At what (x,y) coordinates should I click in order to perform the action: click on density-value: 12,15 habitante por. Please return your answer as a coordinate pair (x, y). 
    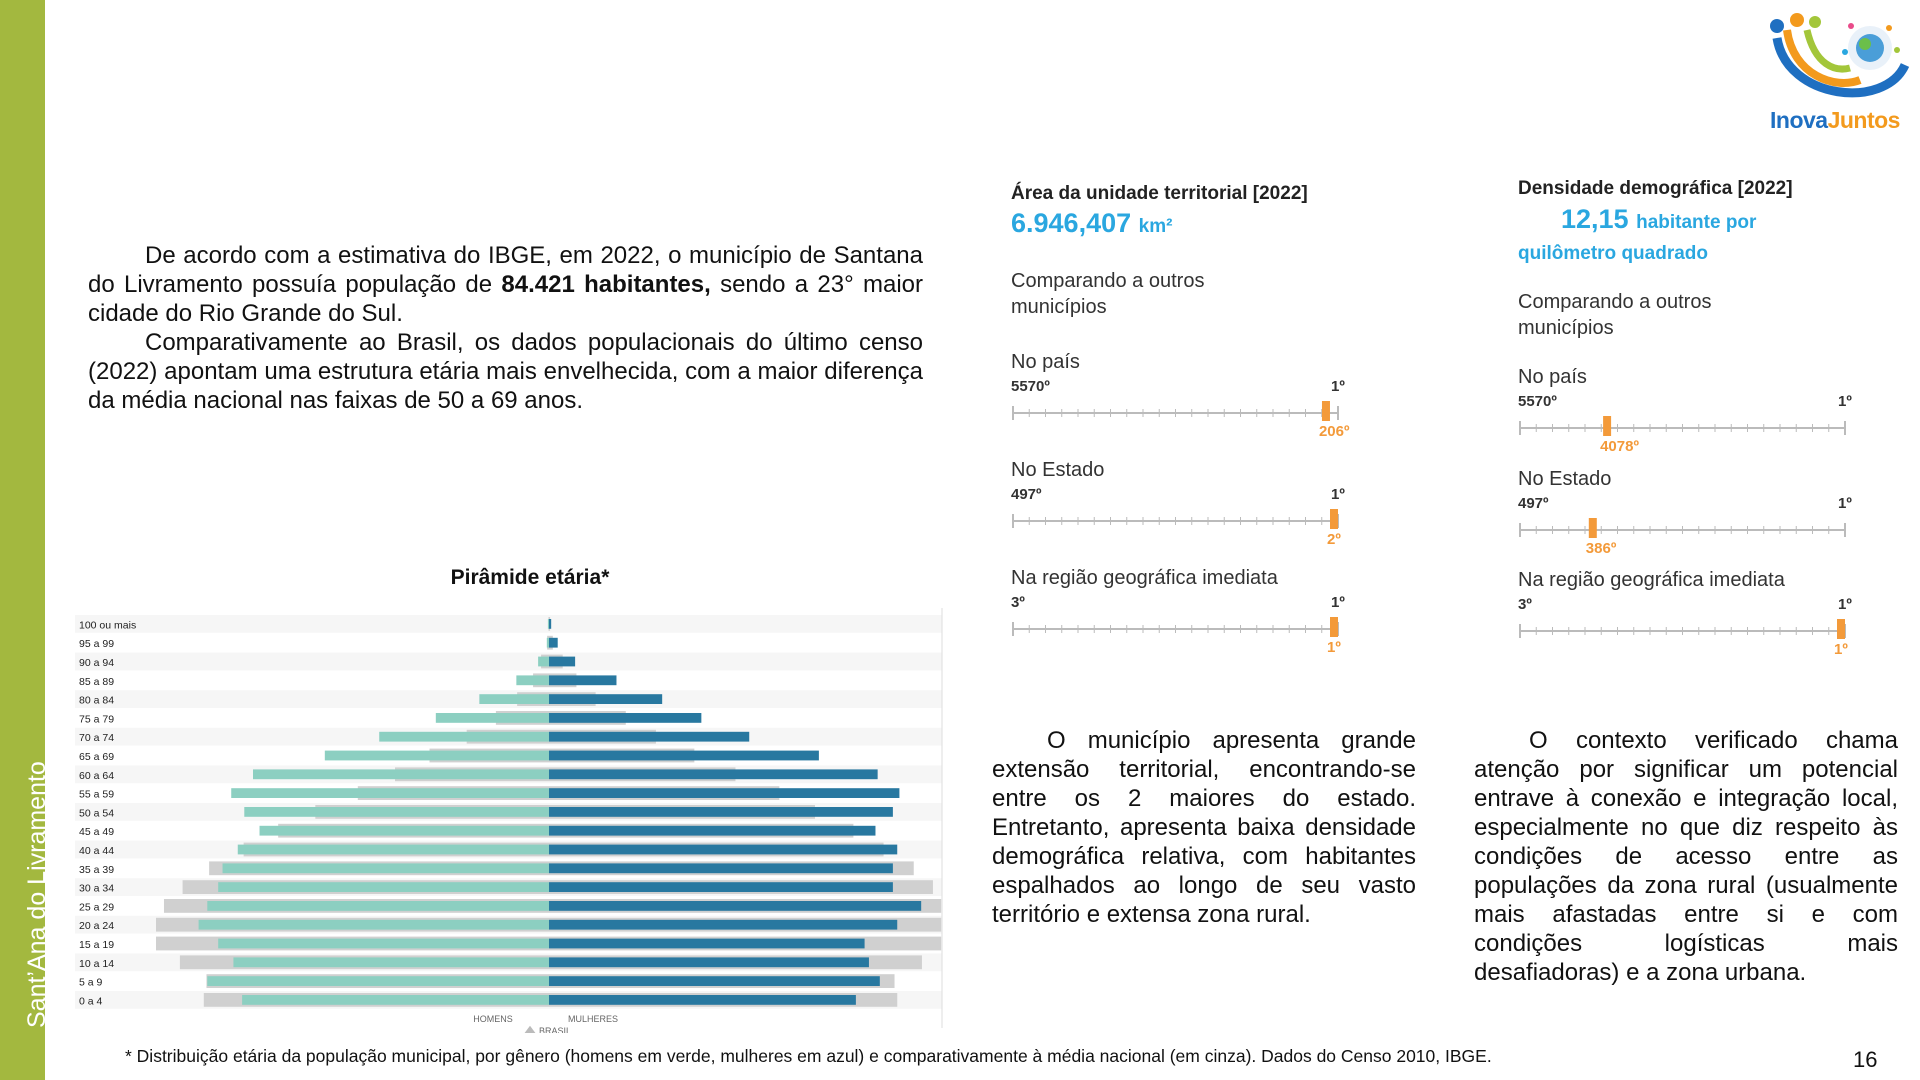
    Looking at the image, I should click on (1659, 219).